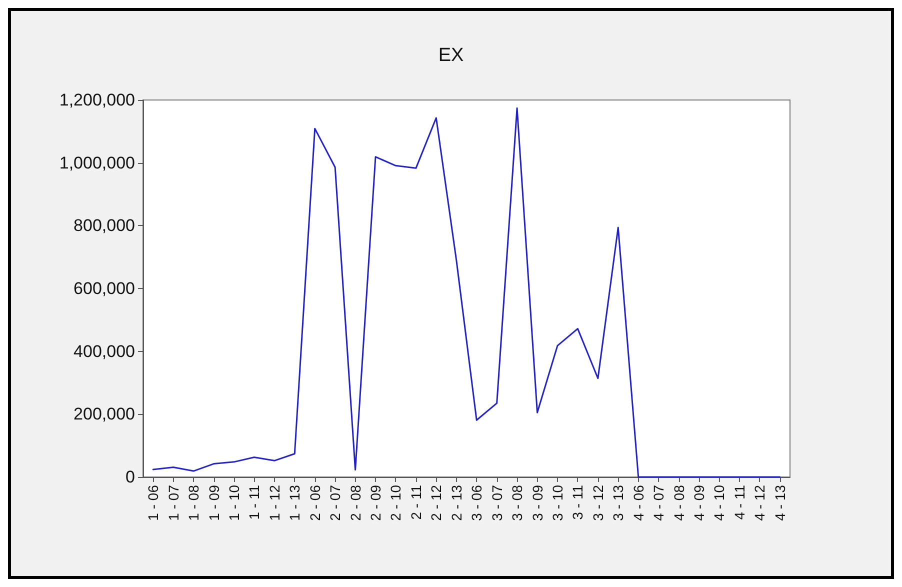  I want to click on y-tick-label: 600,000, so click(104, 288).